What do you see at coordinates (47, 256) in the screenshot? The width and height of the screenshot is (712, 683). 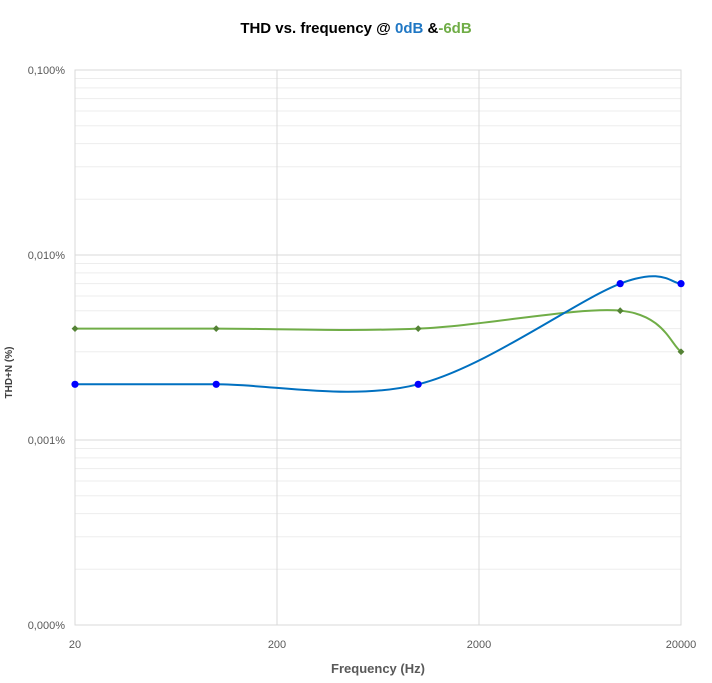 I see `y-tick-label: 0,010%` at bounding box center [47, 256].